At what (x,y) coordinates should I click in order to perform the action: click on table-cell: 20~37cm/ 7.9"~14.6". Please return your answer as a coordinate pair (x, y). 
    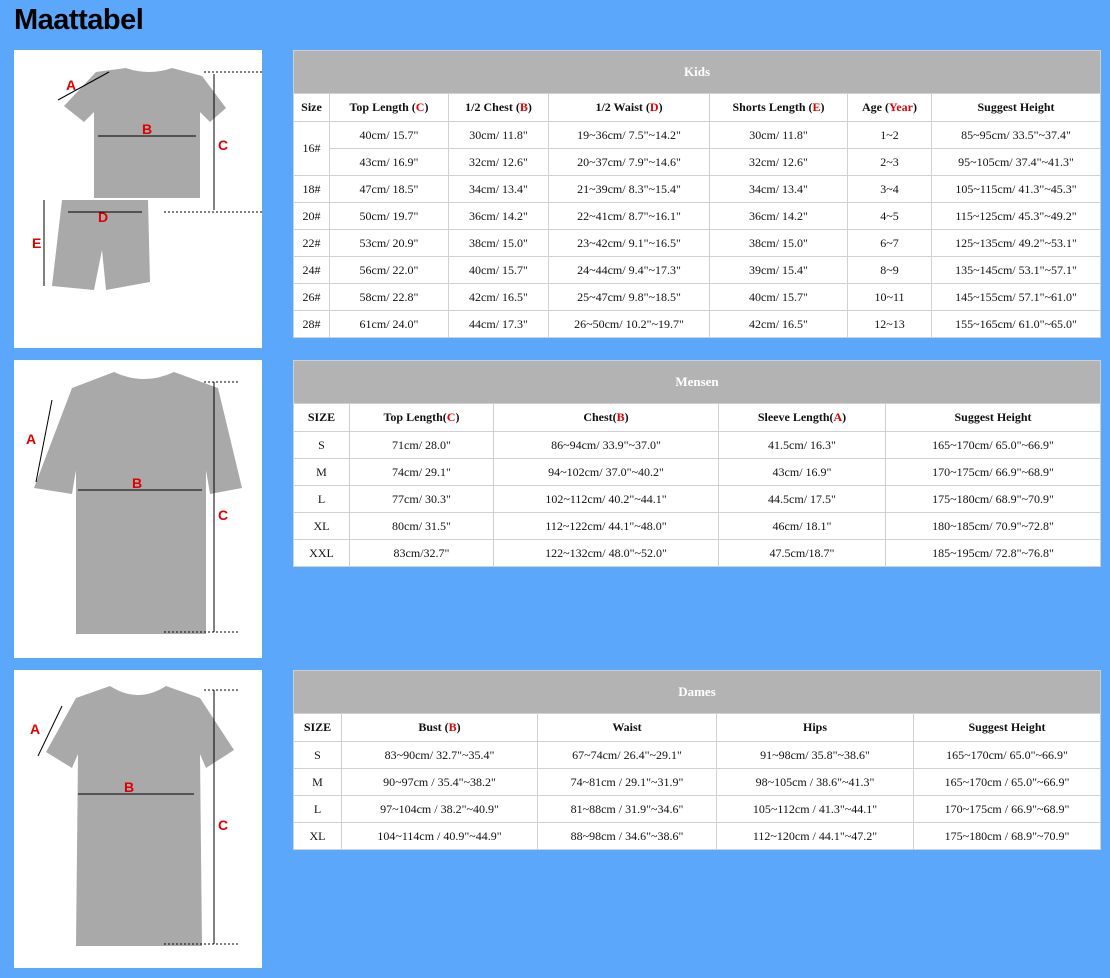
    Looking at the image, I should click on (629, 162).